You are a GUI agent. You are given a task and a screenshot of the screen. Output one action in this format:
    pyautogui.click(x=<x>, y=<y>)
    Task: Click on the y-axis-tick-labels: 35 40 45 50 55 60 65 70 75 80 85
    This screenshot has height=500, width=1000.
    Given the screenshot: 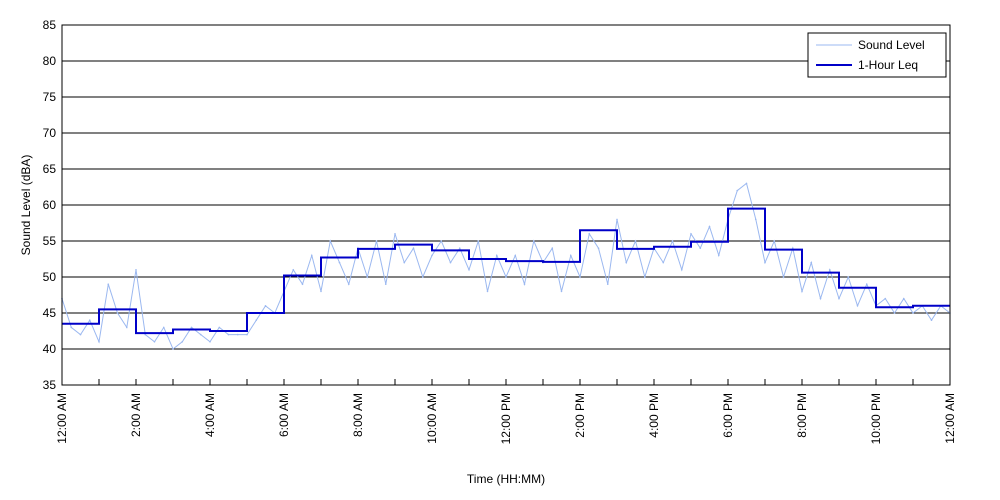 What is the action you would take?
    pyautogui.click(x=50, y=205)
    